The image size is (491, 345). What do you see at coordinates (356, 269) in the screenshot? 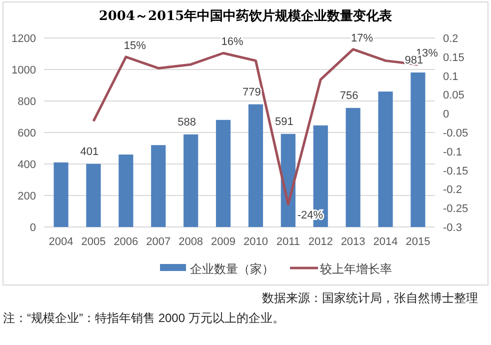
I see `legend-label: 较上年增长率` at bounding box center [356, 269].